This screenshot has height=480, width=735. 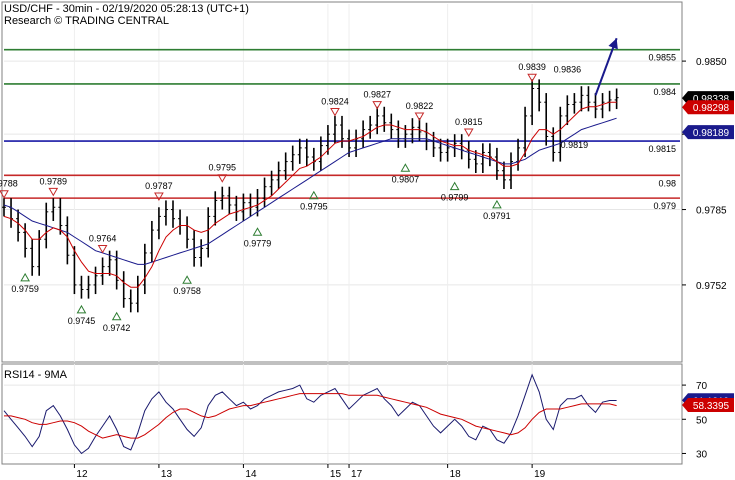 I want to click on swing-low-label: 0.9742, so click(x=117, y=328).